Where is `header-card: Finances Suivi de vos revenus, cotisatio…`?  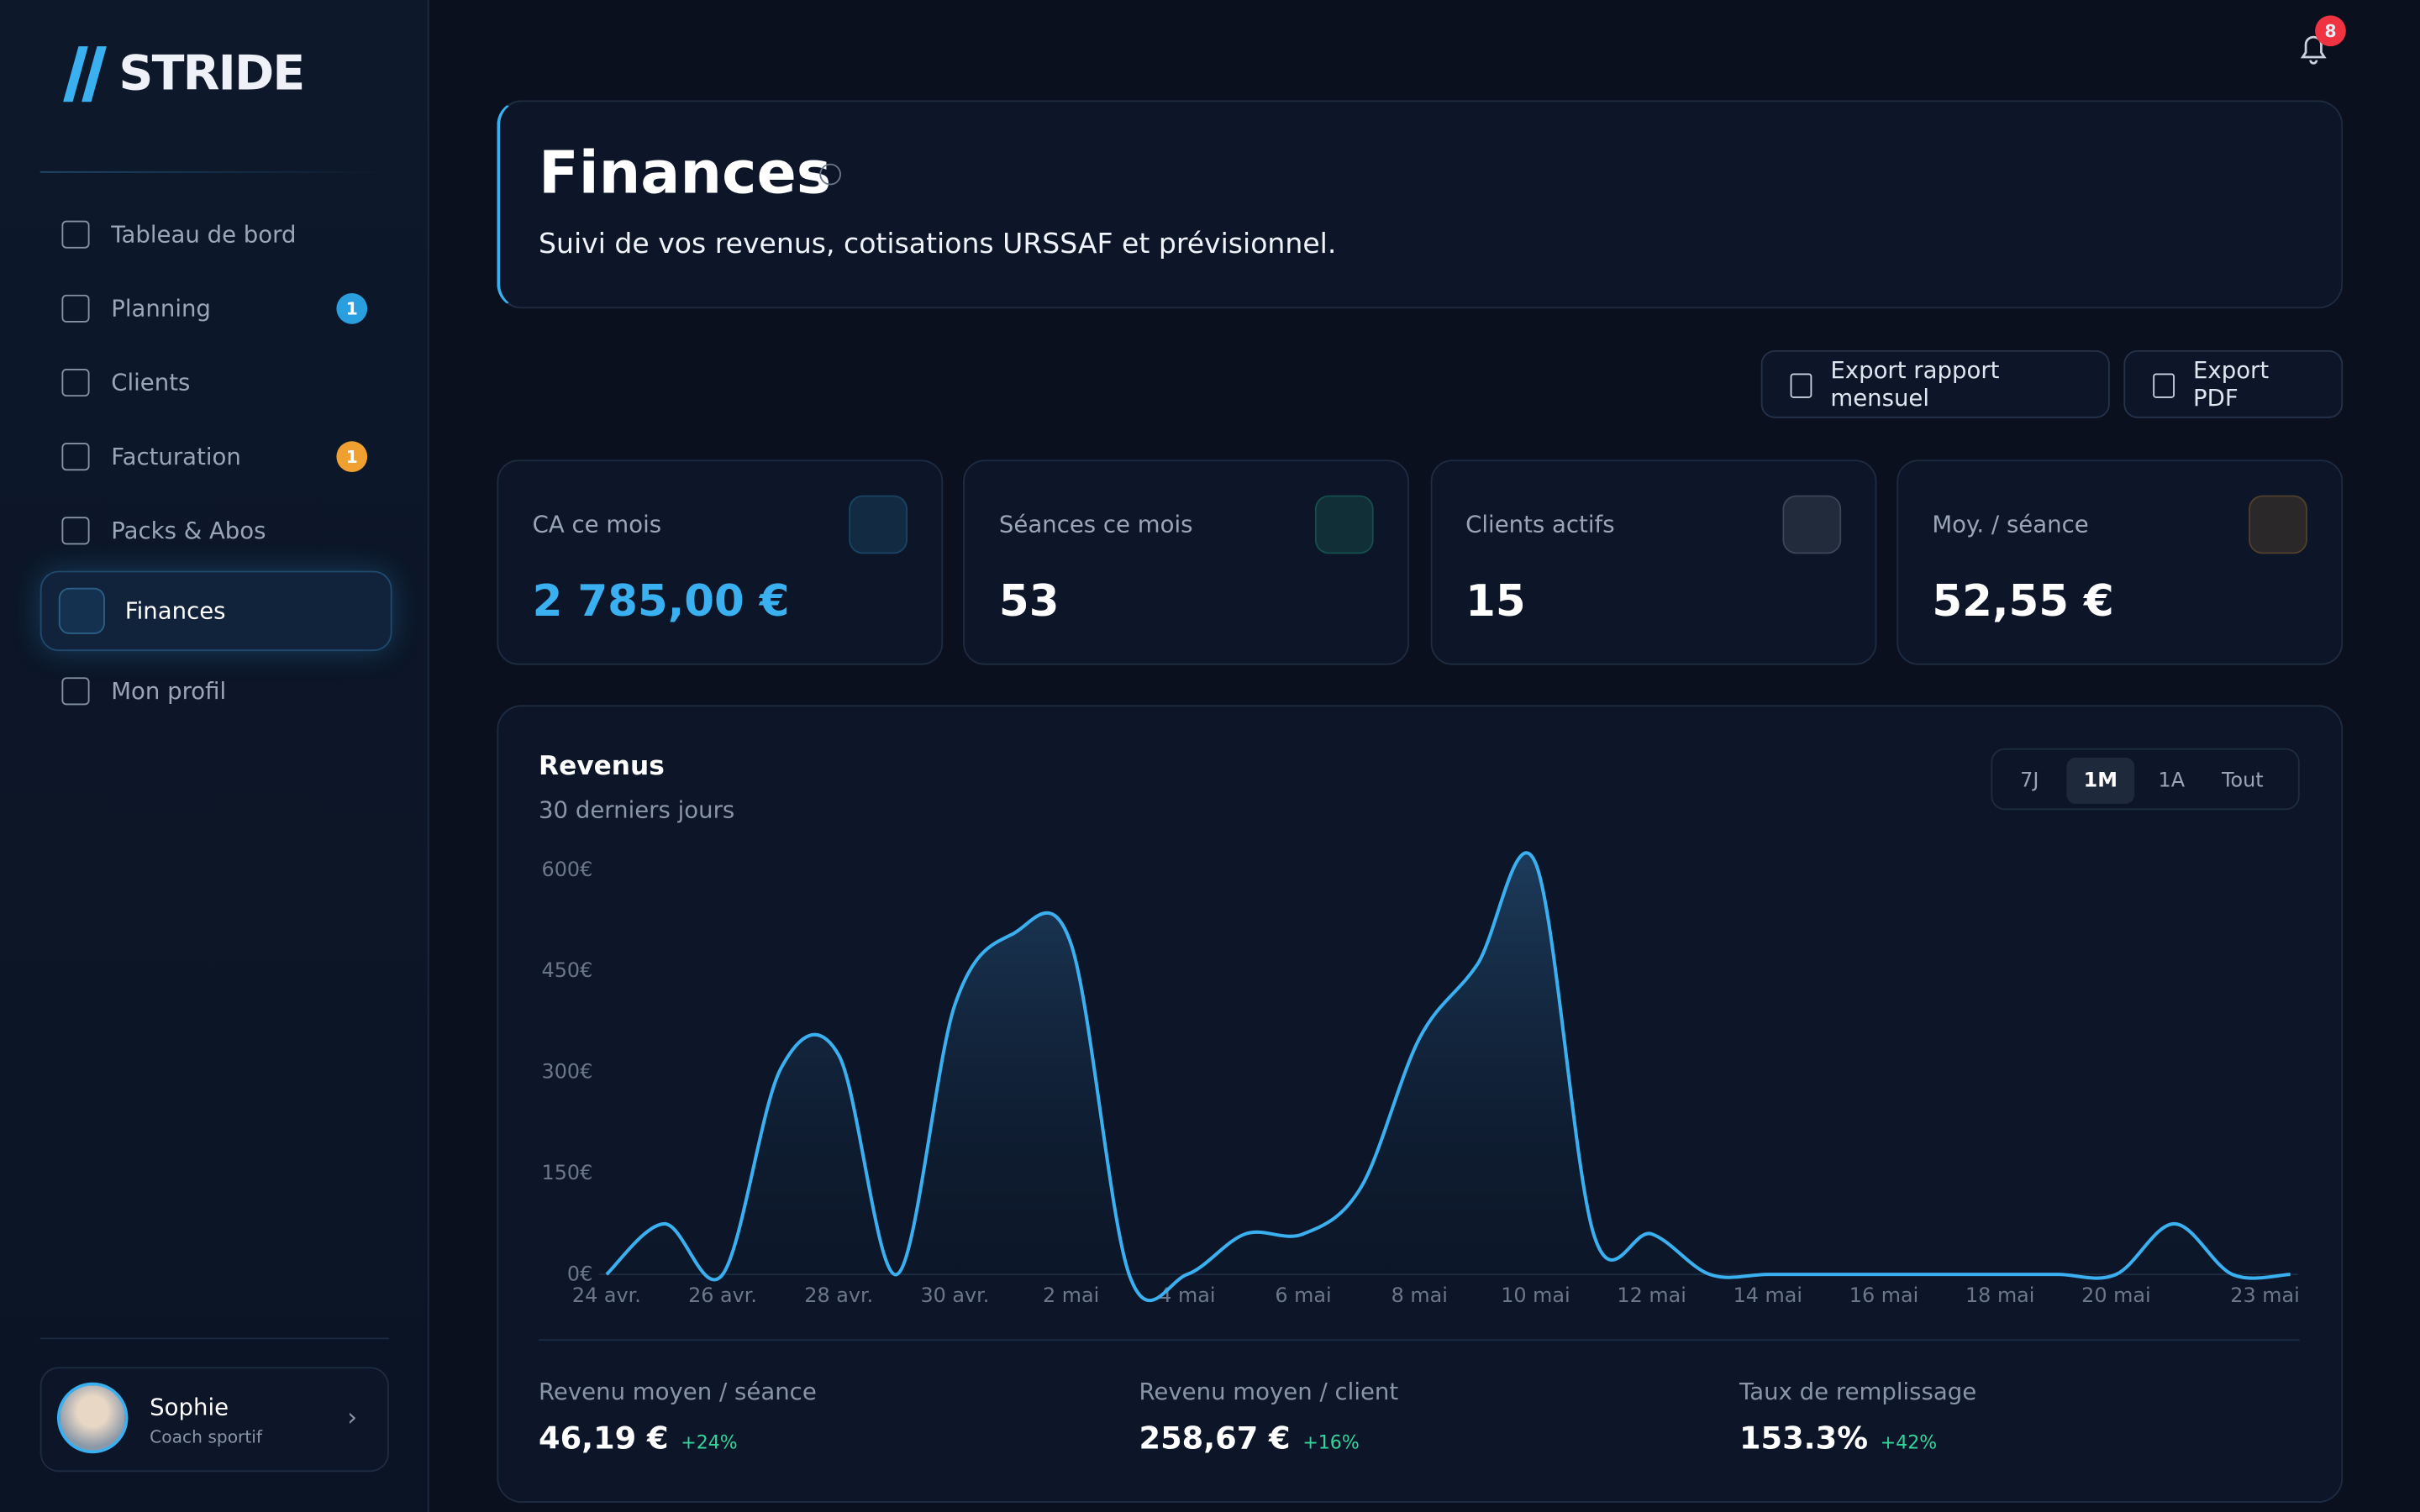 header-card: Finances Suivi de vos revenus, cotisatio… is located at coordinates (1420, 204).